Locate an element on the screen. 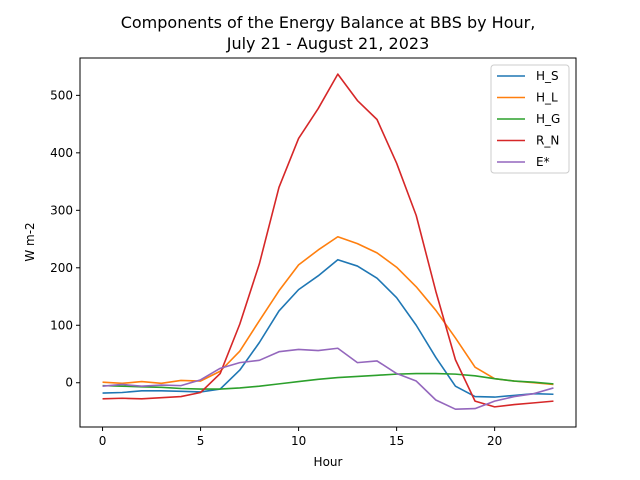  x-axis-ticks: 0 5 10 15 20 is located at coordinates (300, 437).